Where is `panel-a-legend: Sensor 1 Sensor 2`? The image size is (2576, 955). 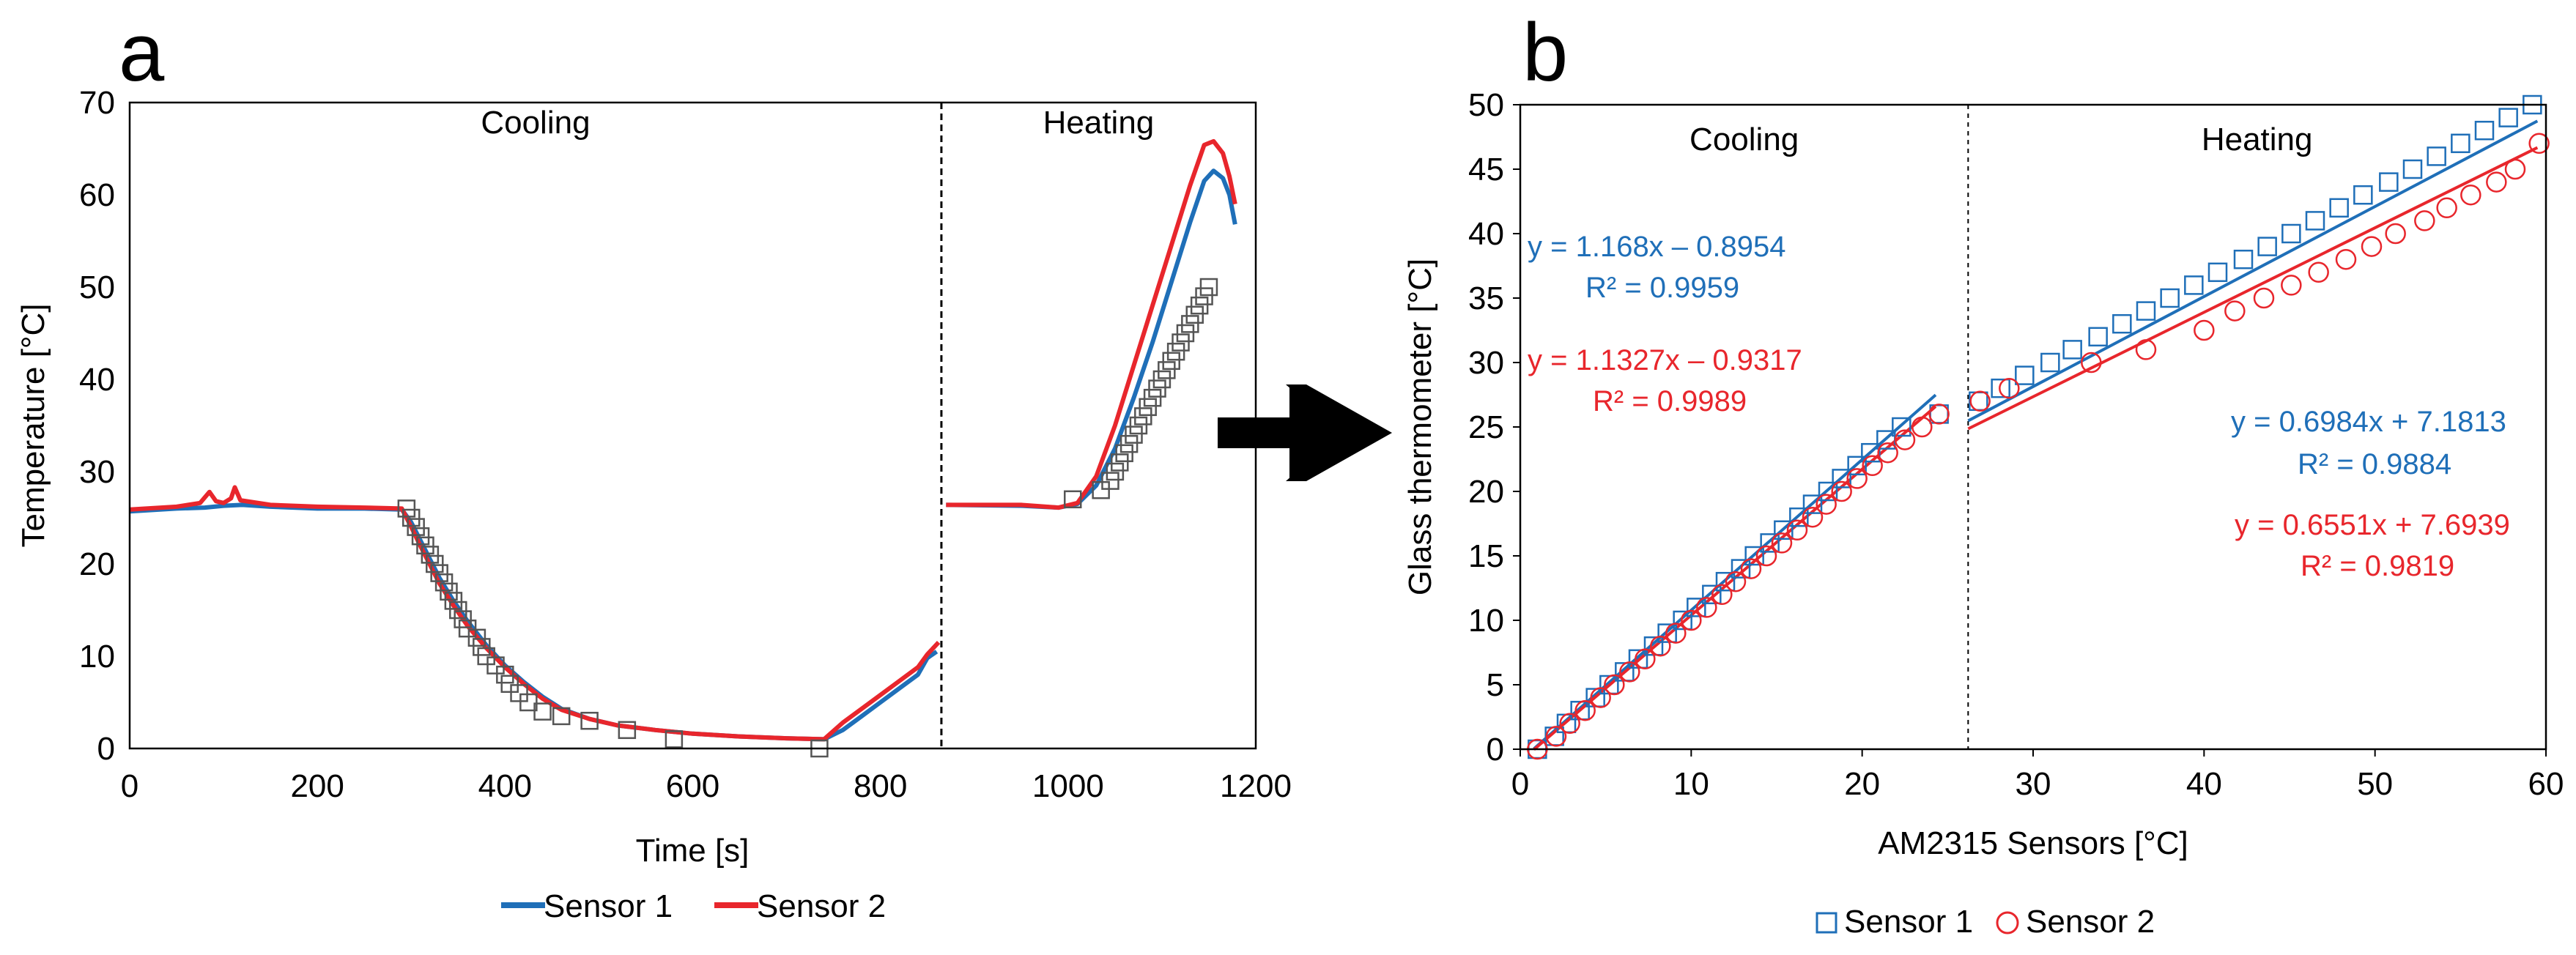
panel-a-legend: Sensor 1 Sensor 2 is located at coordinates (693, 906).